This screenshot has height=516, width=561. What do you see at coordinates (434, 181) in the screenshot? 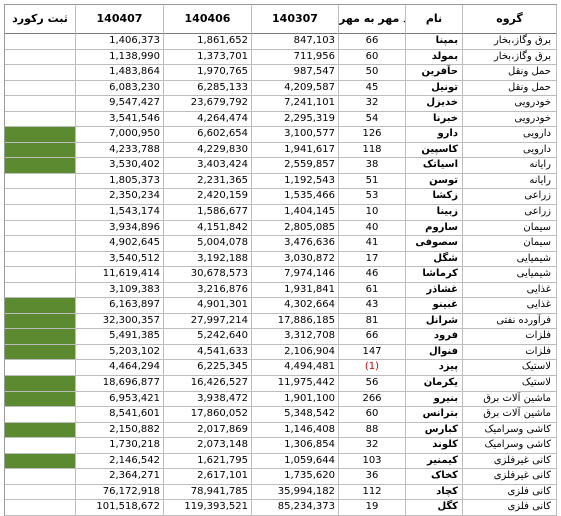
I see `symbol-name-cell: توسن` at bounding box center [434, 181].